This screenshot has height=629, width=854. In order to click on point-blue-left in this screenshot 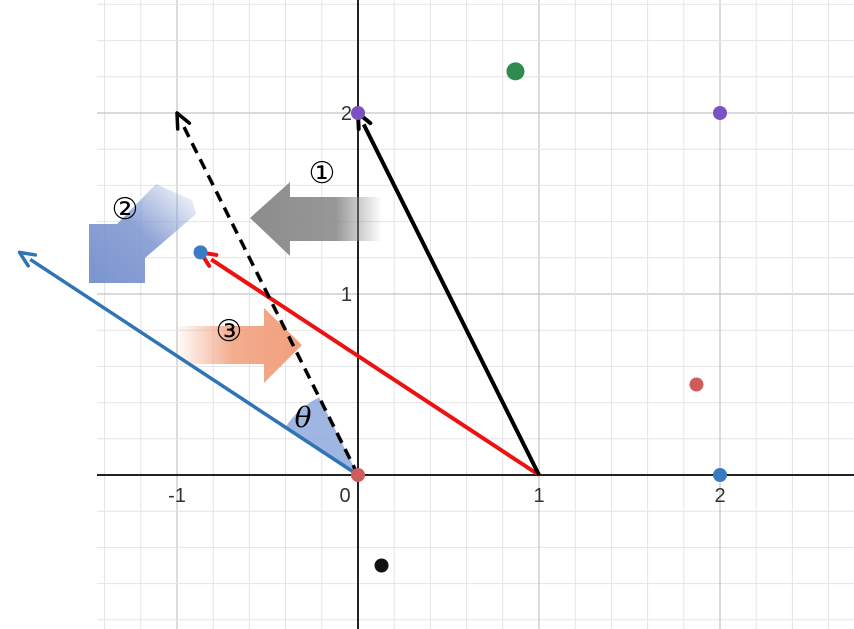, I will do `click(200, 252)`.